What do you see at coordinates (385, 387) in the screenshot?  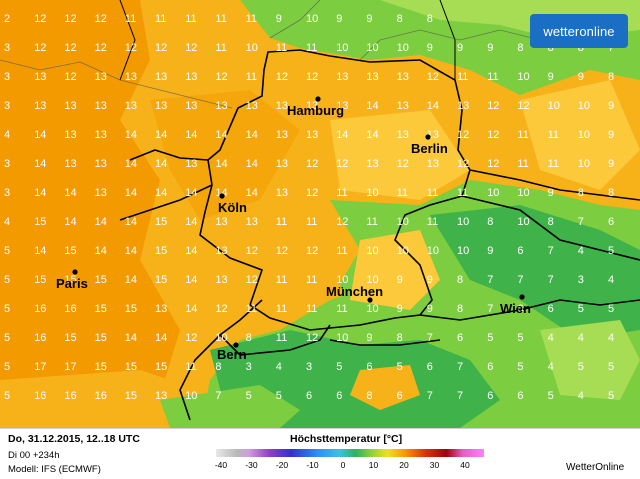 I see `warm-pocket-alps` at bounding box center [385, 387].